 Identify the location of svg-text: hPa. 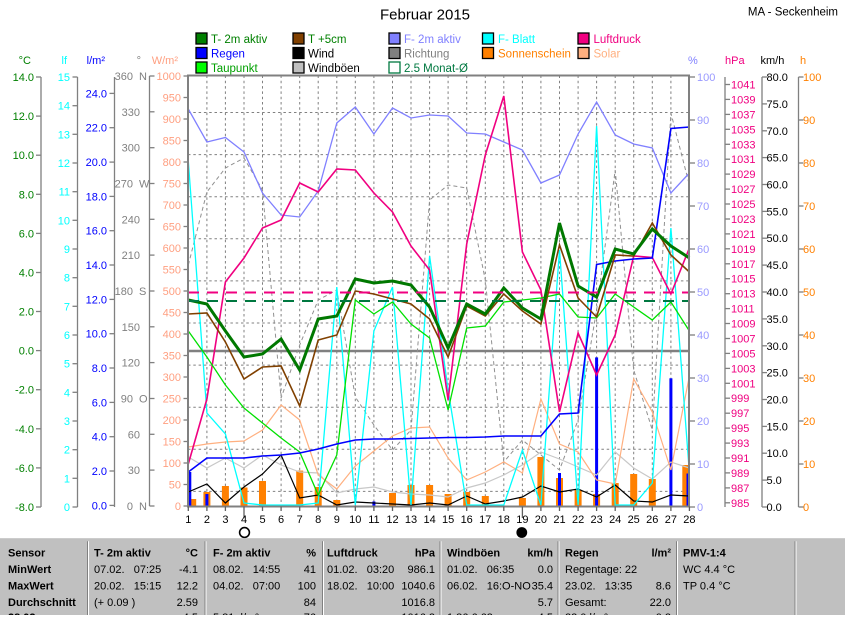
(425, 554).